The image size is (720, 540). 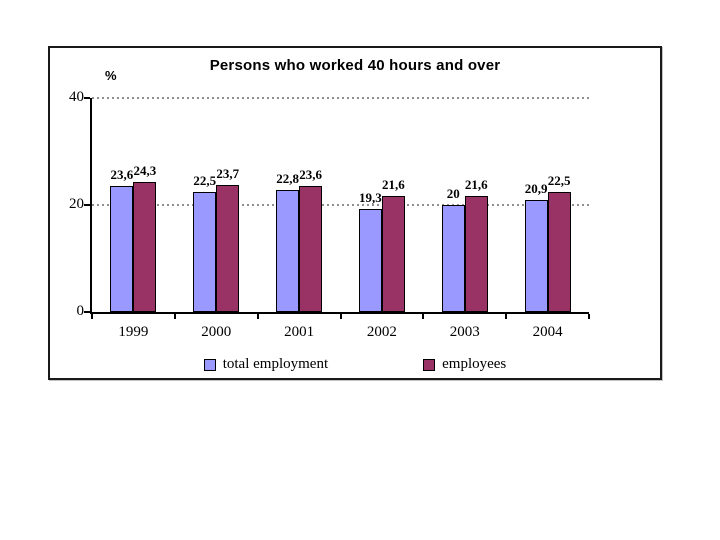 What do you see at coordinates (370, 260) in the screenshot?
I see `bar-total-employment-2002` at bounding box center [370, 260].